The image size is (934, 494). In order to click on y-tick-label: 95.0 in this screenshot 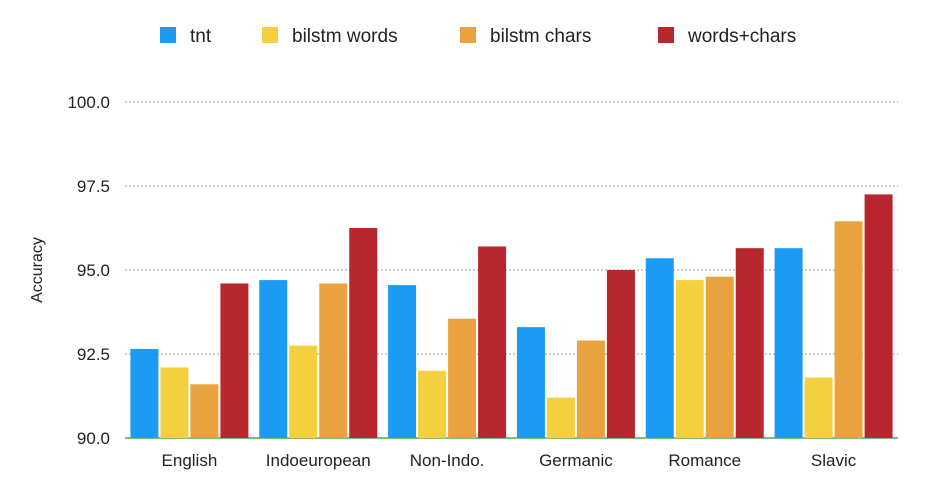, I will do `click(93, 270)`.